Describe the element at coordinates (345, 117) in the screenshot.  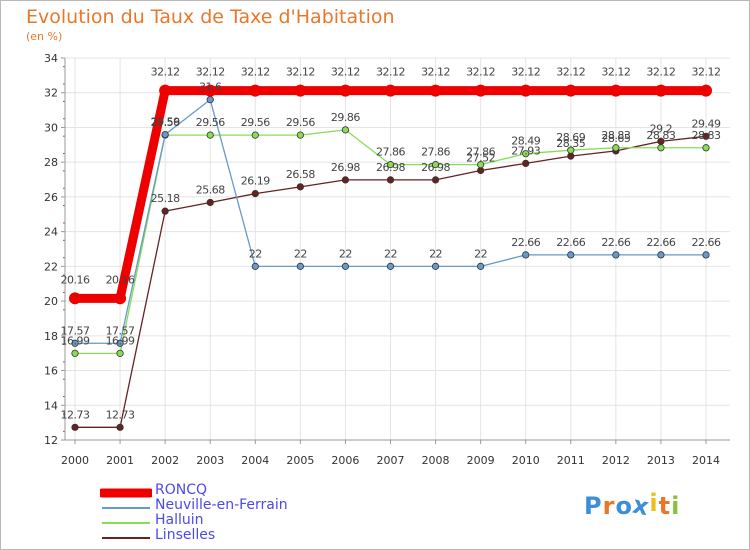
I see `data-label: 29.86` at that location.